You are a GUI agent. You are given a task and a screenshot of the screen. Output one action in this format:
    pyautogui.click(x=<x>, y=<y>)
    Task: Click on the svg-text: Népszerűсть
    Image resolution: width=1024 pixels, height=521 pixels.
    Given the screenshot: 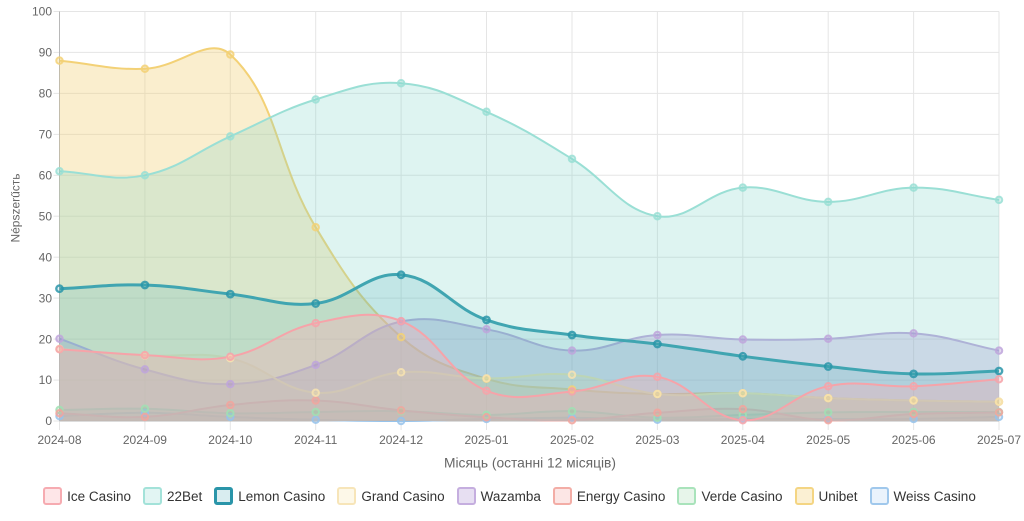 What is the action you would take?
    pyautogui.click(x=16, y=207)
    